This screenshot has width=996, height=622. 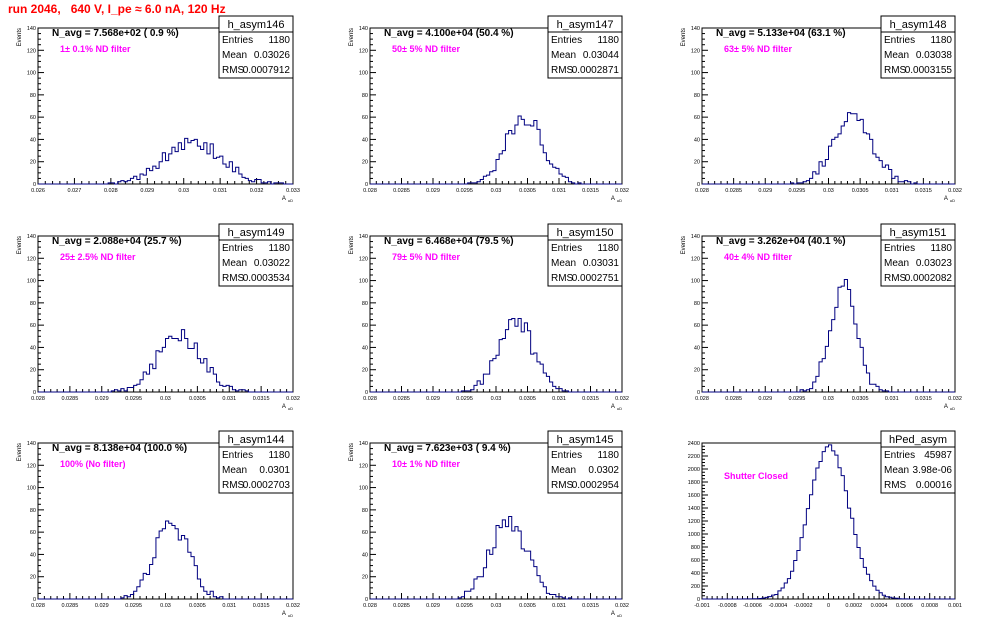 What do you see at coordinates (267, 485) in the screenshot?
I see `stats-value-rms: 0.0002703` at bounding box center [267, 485].